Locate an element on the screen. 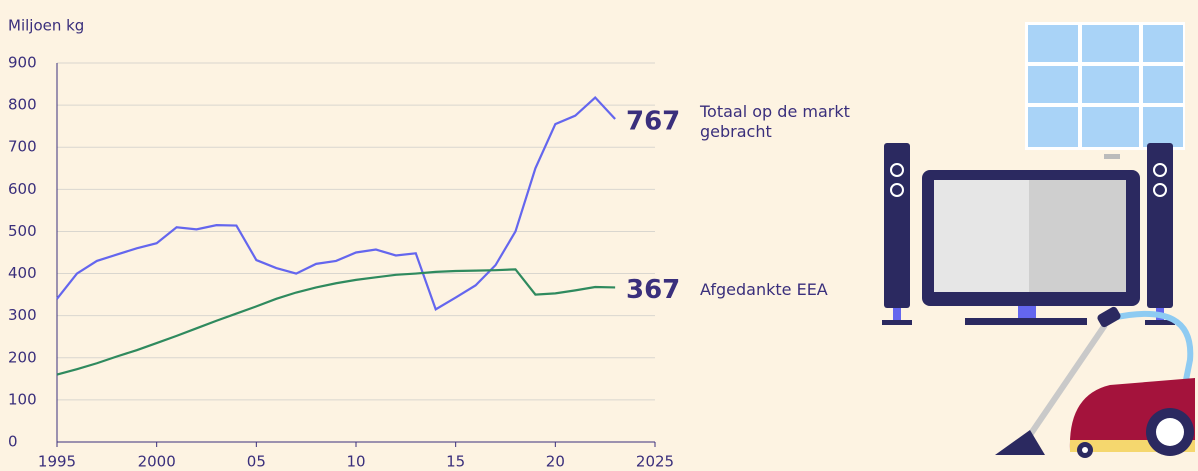 The image size is (1198, 471). x-tick-label: 15 is located at coordinates (455, 462).